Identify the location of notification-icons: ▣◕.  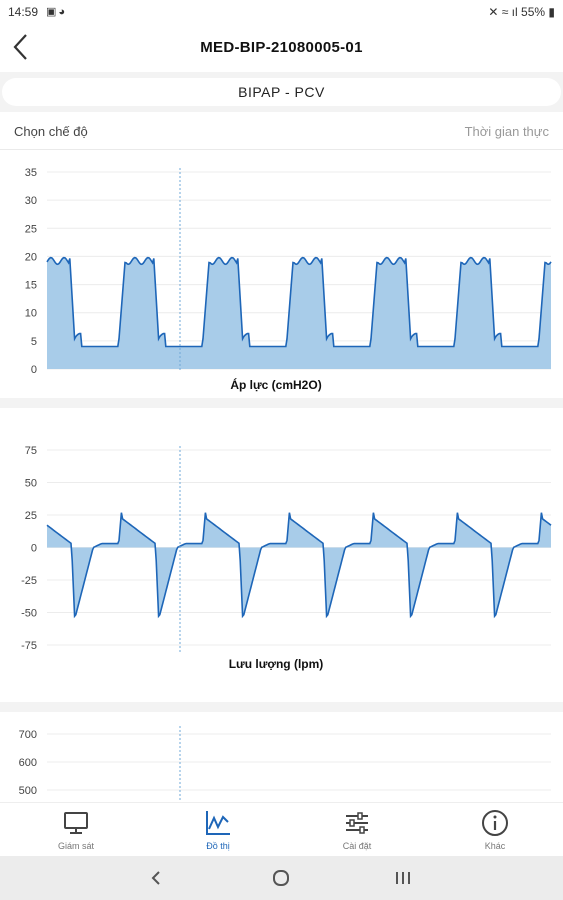
(57, 12).